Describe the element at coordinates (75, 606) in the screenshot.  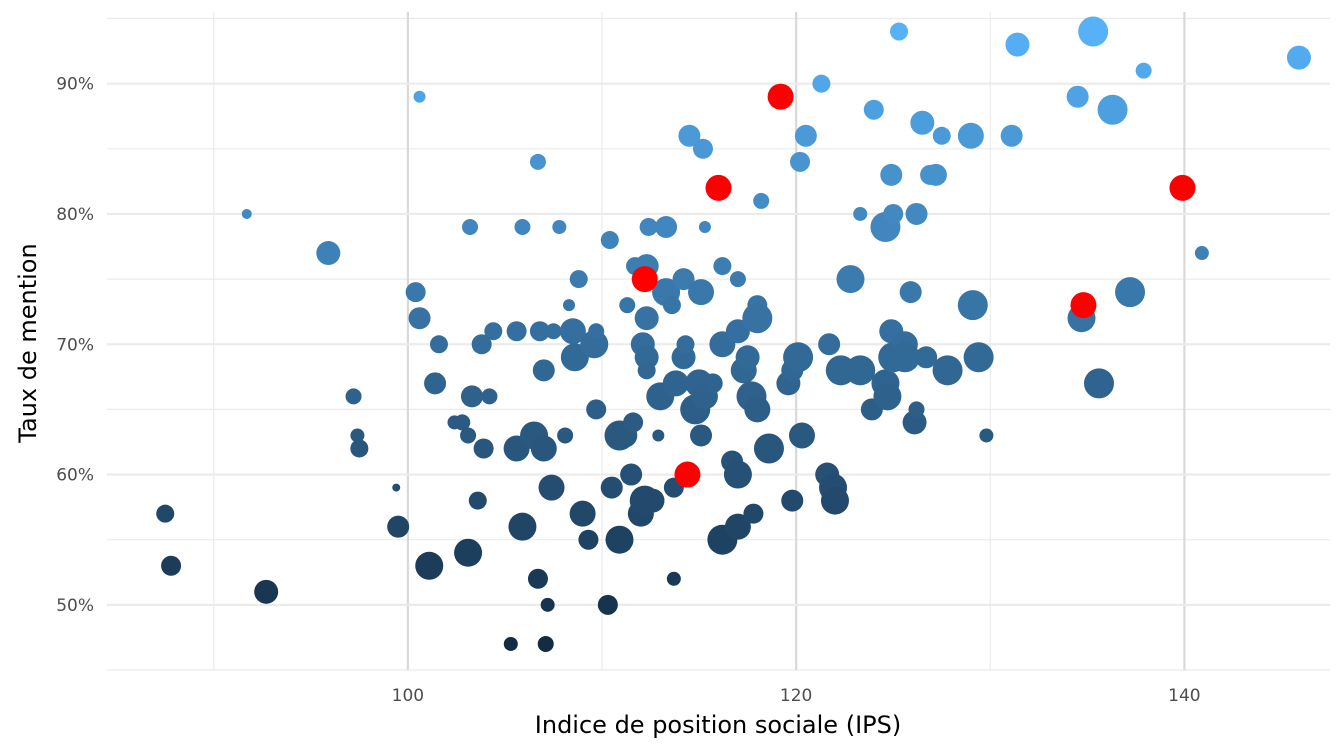
I see `y-tick-label: 50%` at that location.